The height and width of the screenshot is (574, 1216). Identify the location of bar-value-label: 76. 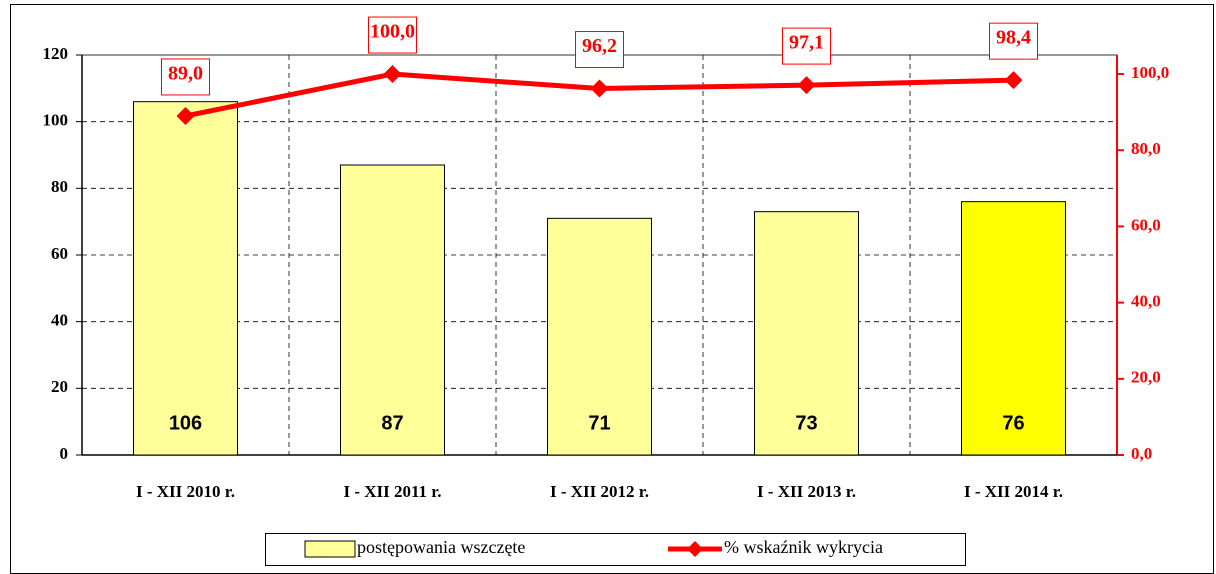
(1013, 423).